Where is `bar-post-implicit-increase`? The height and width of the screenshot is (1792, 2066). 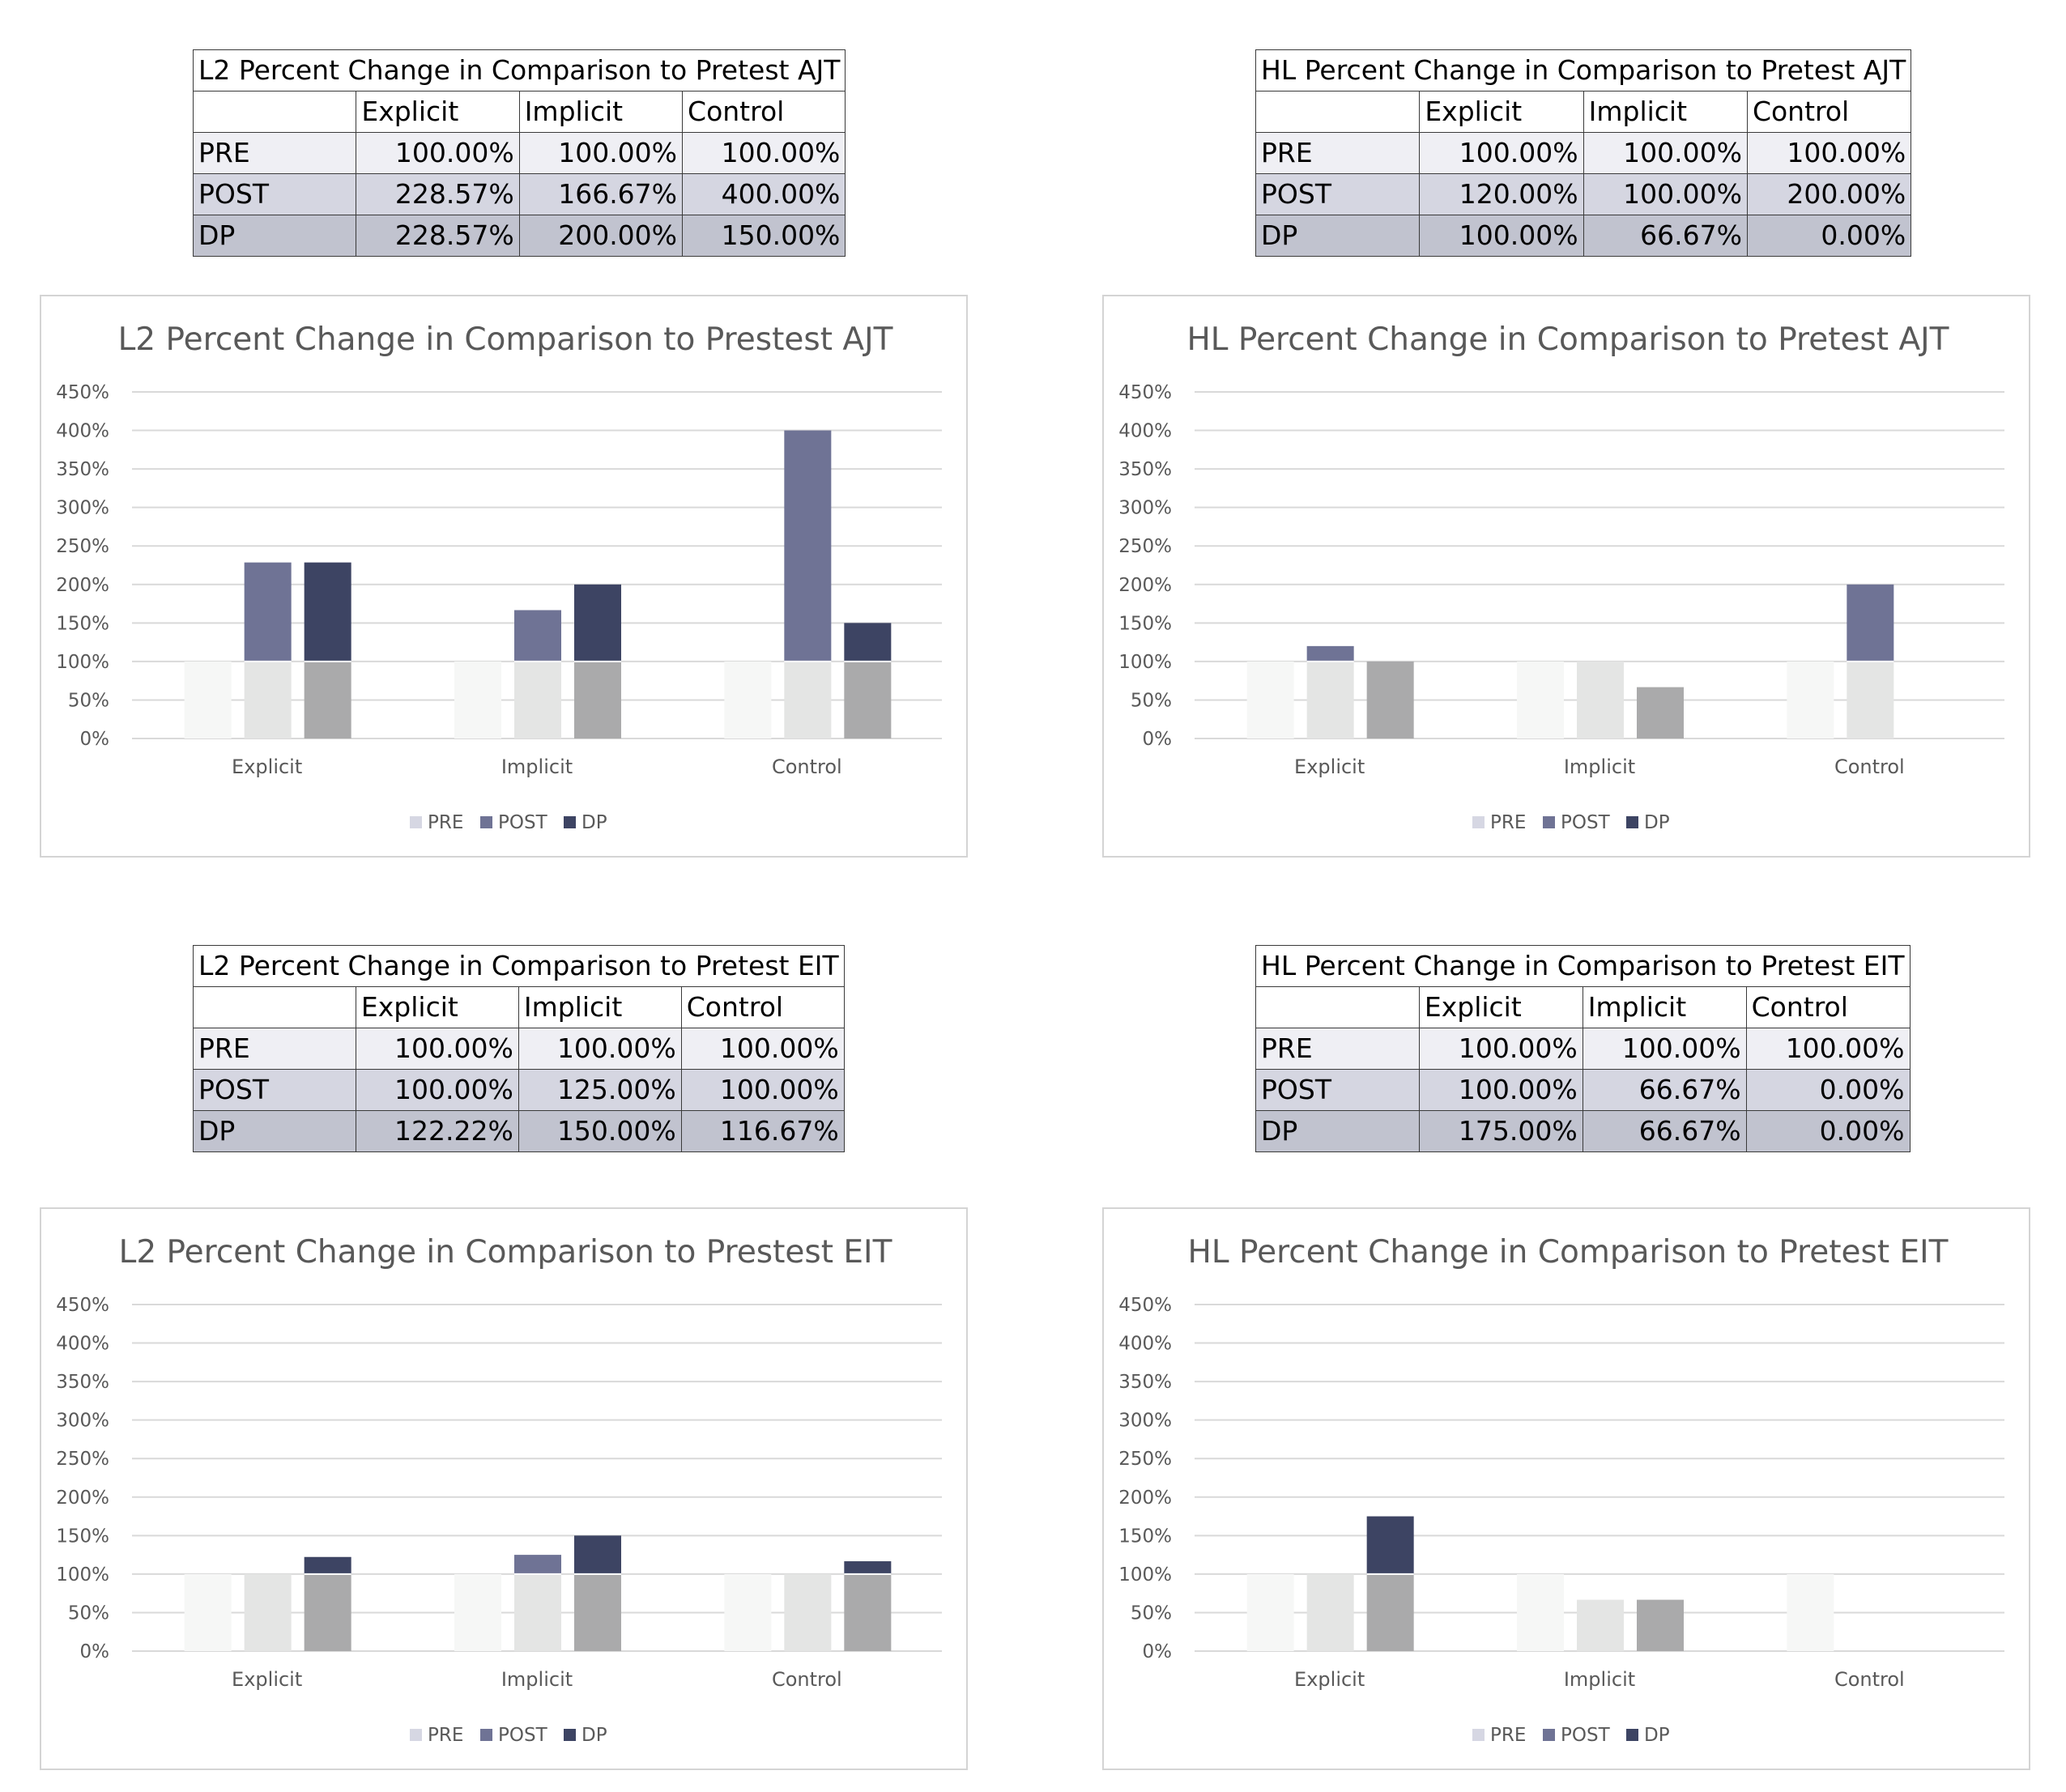 bar-post-implicit-increase is located at coordinates (537, 1565).